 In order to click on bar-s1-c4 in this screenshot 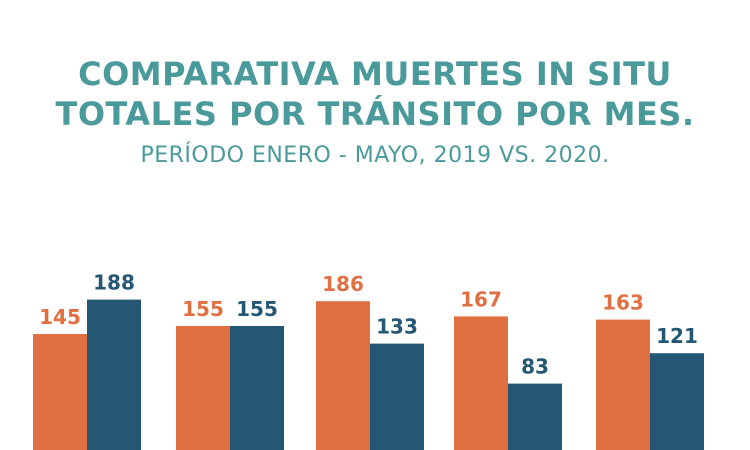, I will do `click(677, 401)`.